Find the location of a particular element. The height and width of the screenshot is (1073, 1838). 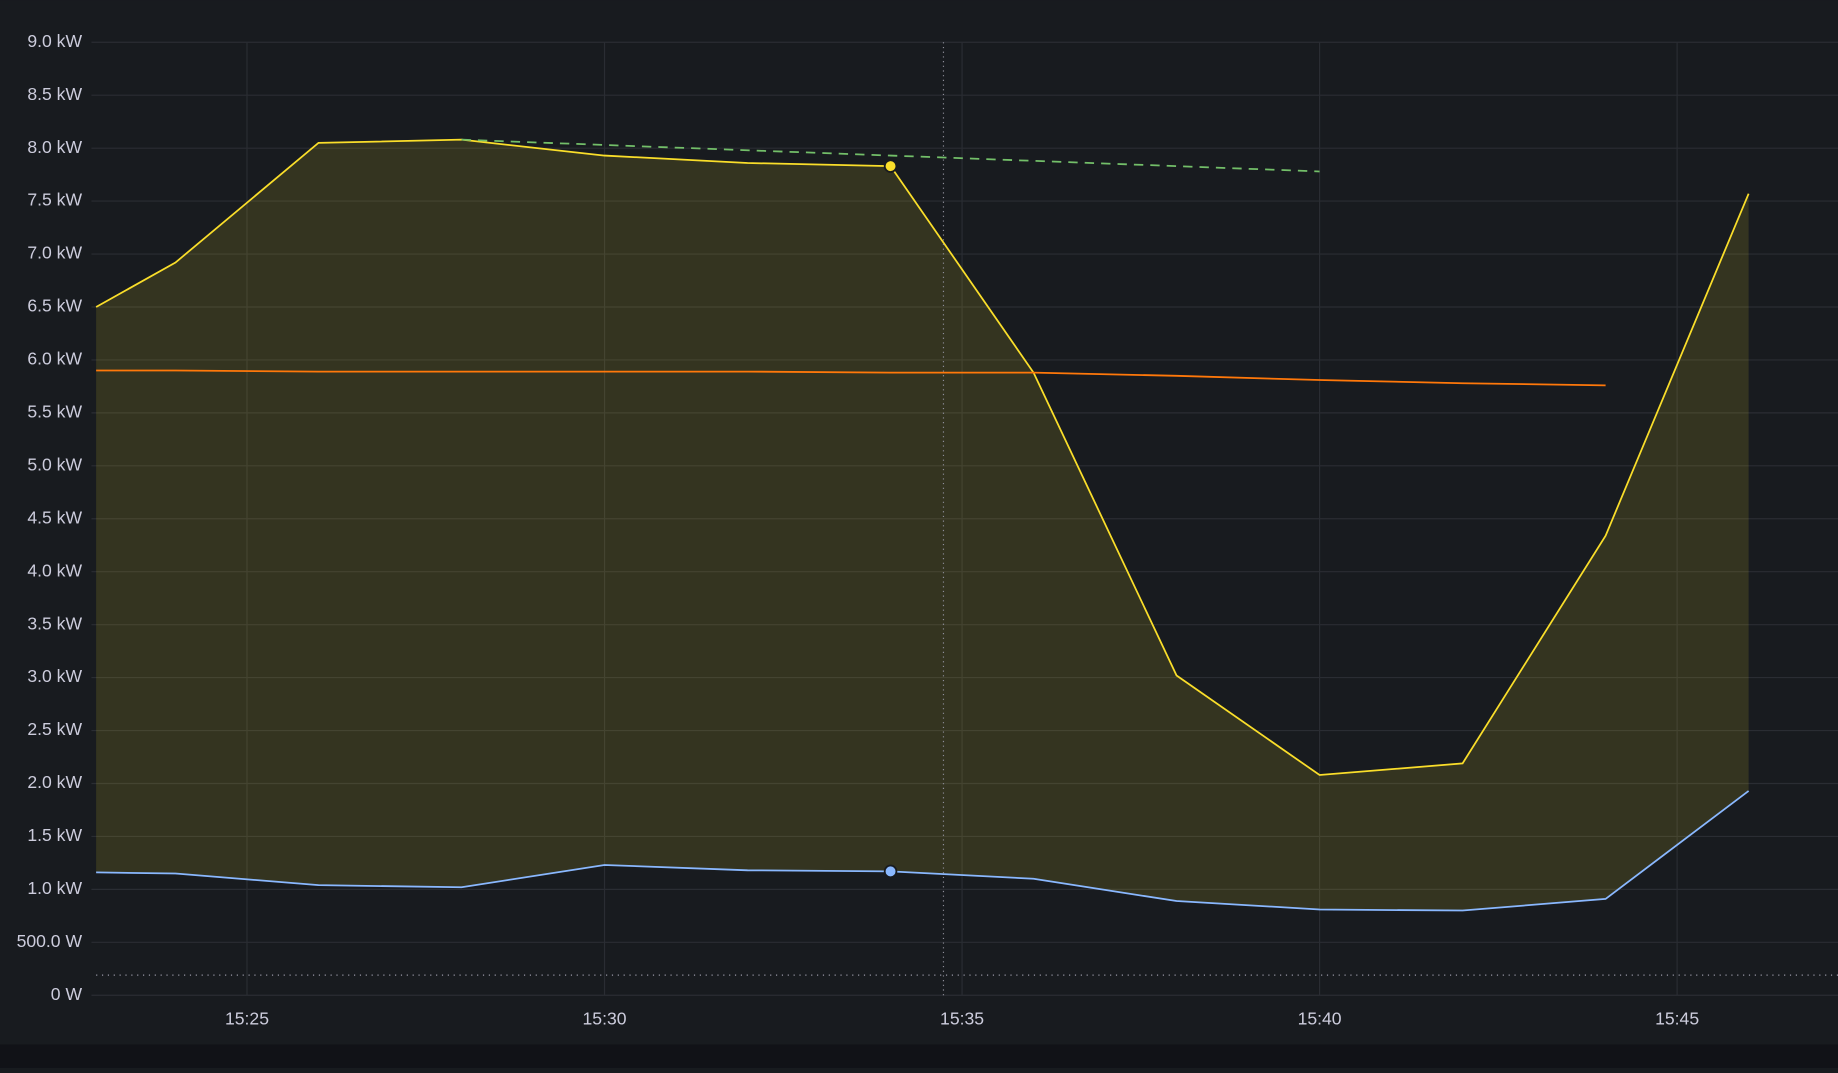

footer-band is located at coordinates (919, 1056).